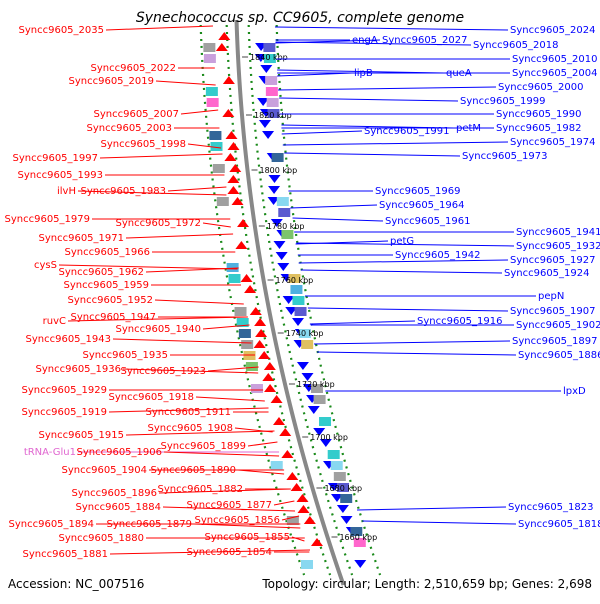 This screenshot has width=600, height=604. I want to click on forward-gene-label: Syncc9605_1899, so click(204, 446).